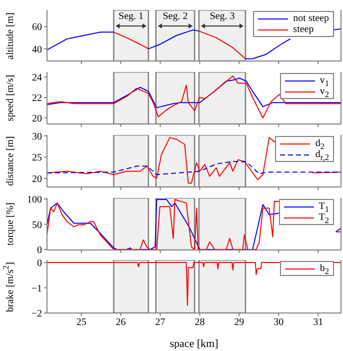 The height and width of the screenshot is (351, 343). Describe the element at coordinates (324, 269) in the screenshot. I see `legend-label: b$_{2}$` at that location.